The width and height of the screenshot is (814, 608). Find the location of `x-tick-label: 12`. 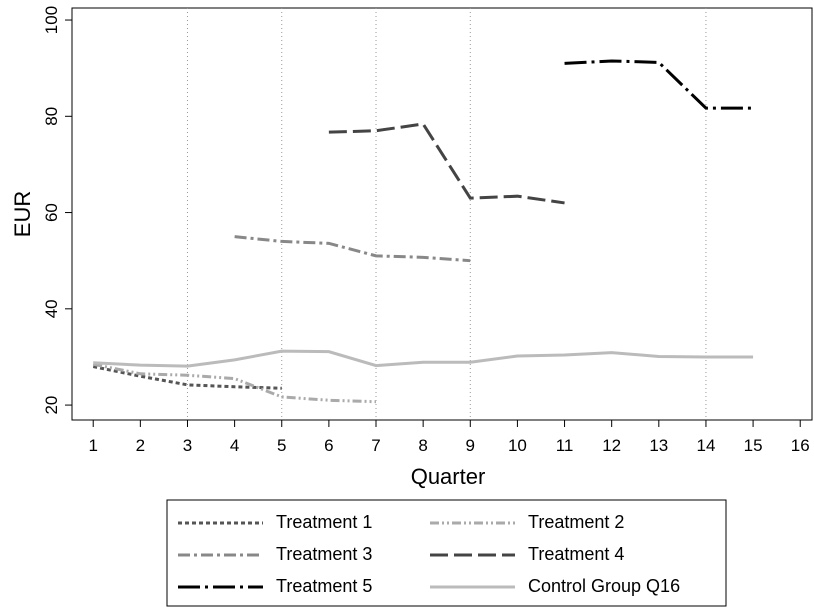

x-tick-label: 12 is located at coordinates (611, 445).